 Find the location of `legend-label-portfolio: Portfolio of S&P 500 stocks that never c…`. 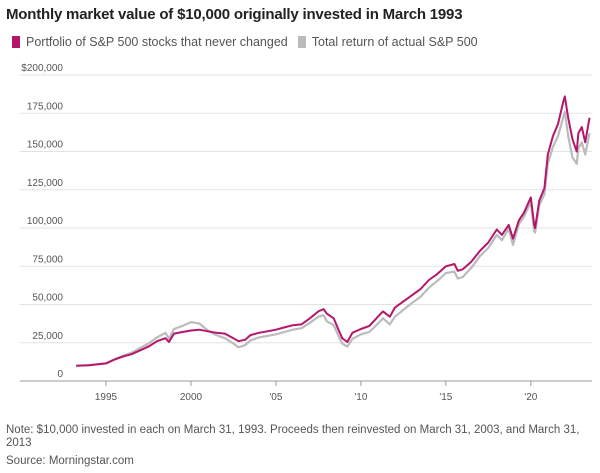

legend-label-portfolio: Portfolio of S&P 500 stocks that never c… is located at coordinates (157, 42).